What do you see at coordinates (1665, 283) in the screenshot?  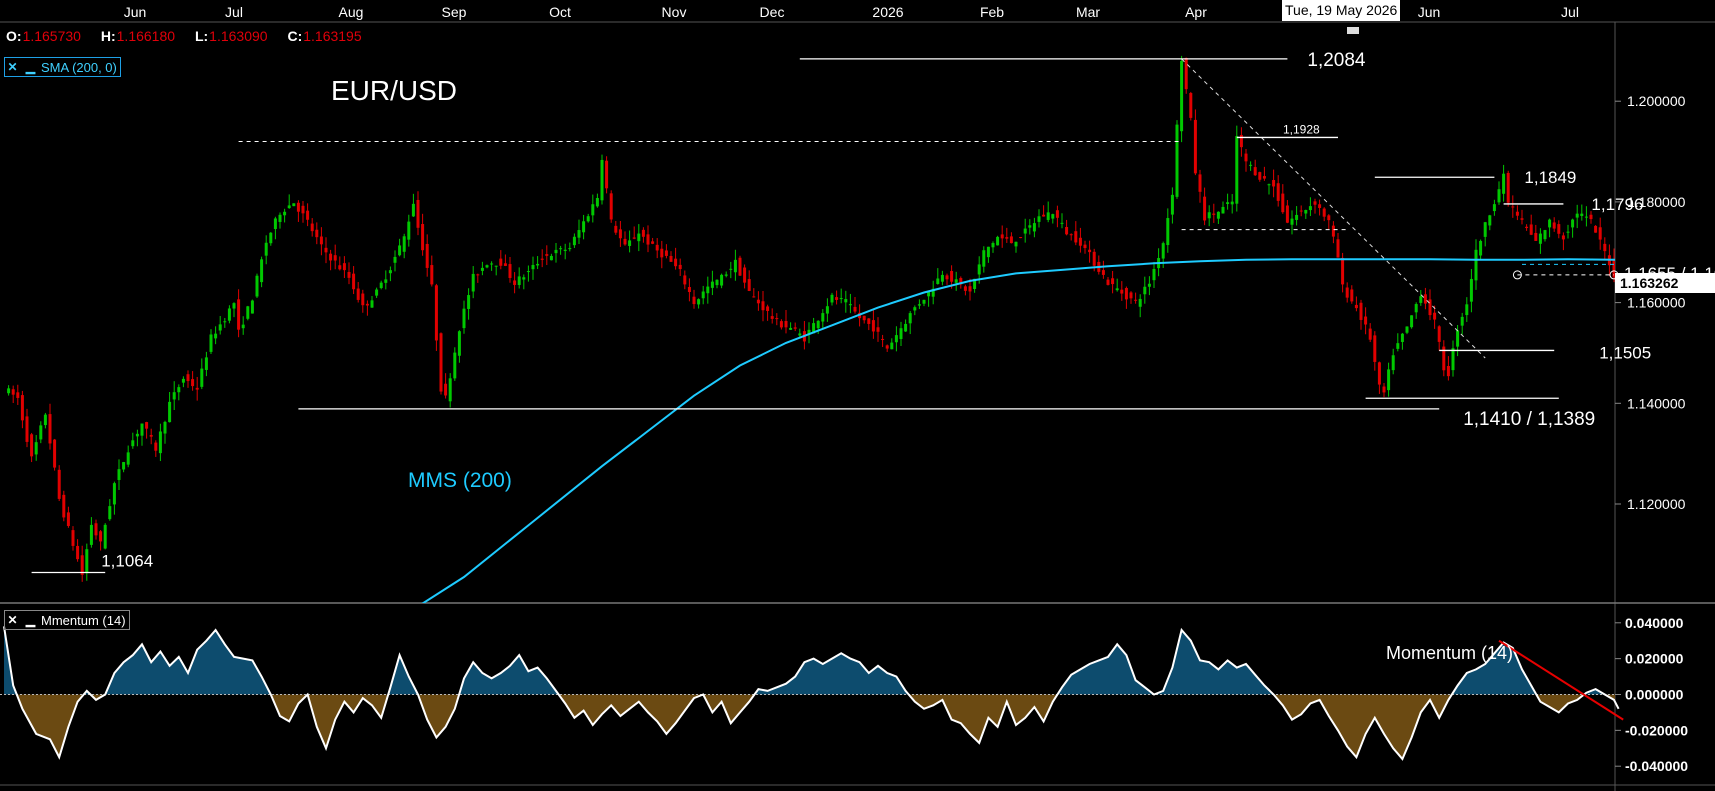 I see `last-price-label: 1.163262` at bounding box center [1665, 283].